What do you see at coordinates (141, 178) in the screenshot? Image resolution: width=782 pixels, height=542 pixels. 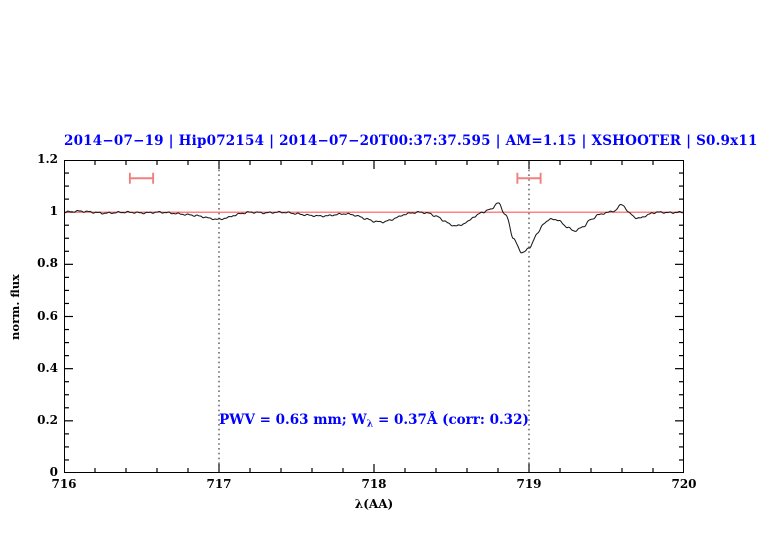 I see `left-region-bar` at bounding box center [141, 178].